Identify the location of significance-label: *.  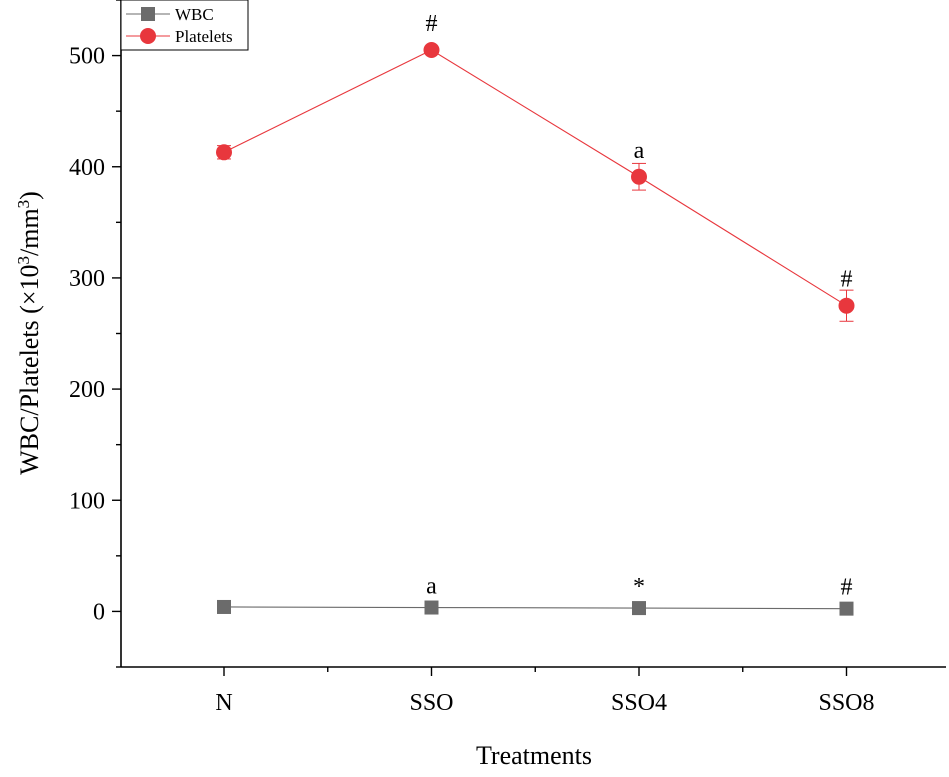
(639, 587).